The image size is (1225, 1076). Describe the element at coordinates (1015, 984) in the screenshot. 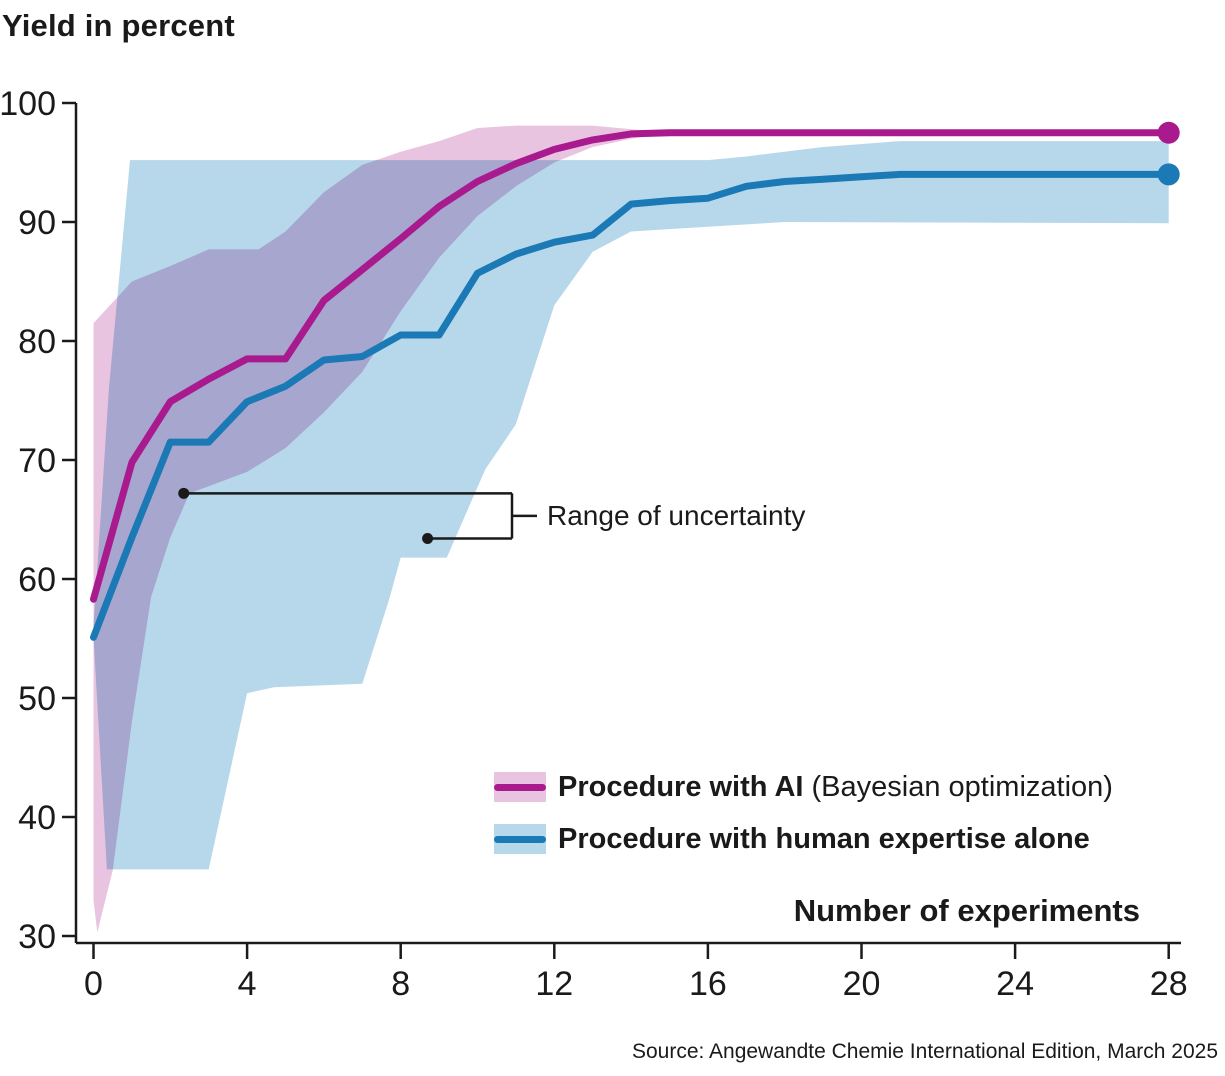

I see `x-tick-label: 24` at that location.